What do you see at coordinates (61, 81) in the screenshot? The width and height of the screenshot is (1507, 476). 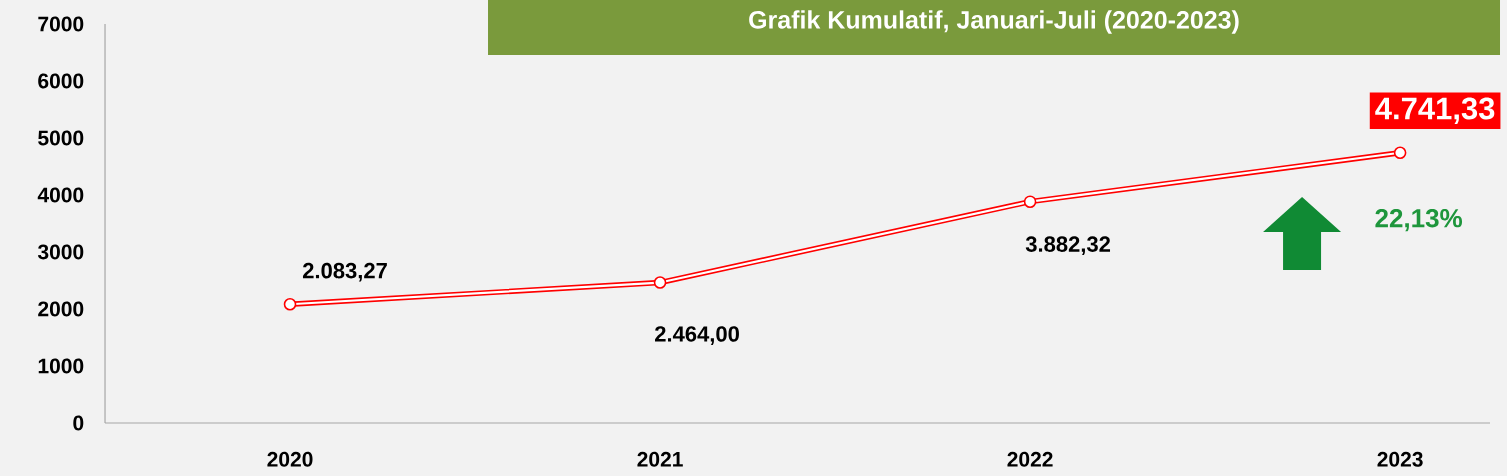 I see `y-tick-label: 6000` at bounding box center [61, 81].